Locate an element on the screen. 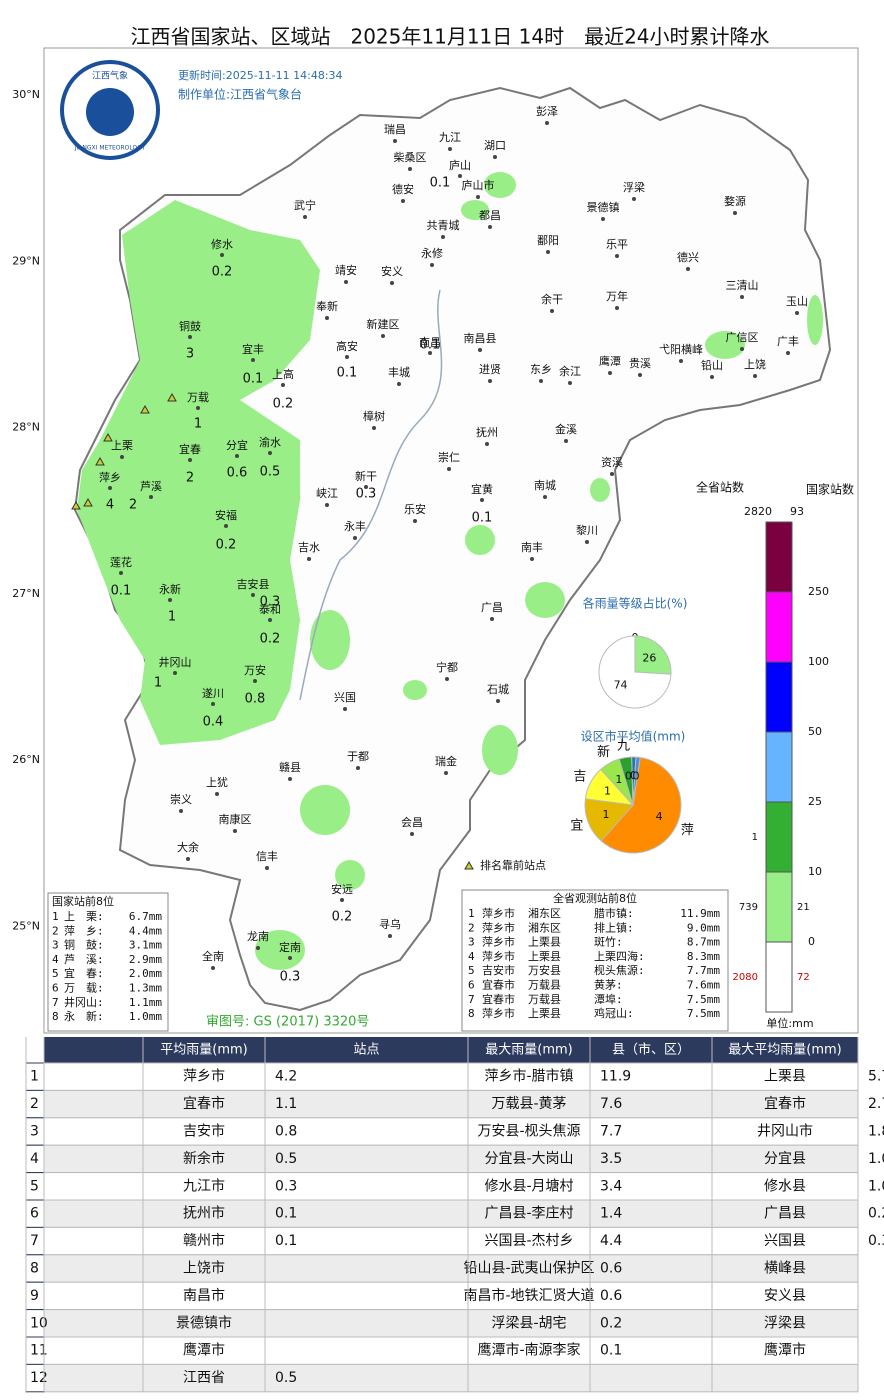 Image resolution: width=884 pixels, height=1400 pixels. place-name: 抚州 is located at coordinates (487, 432).